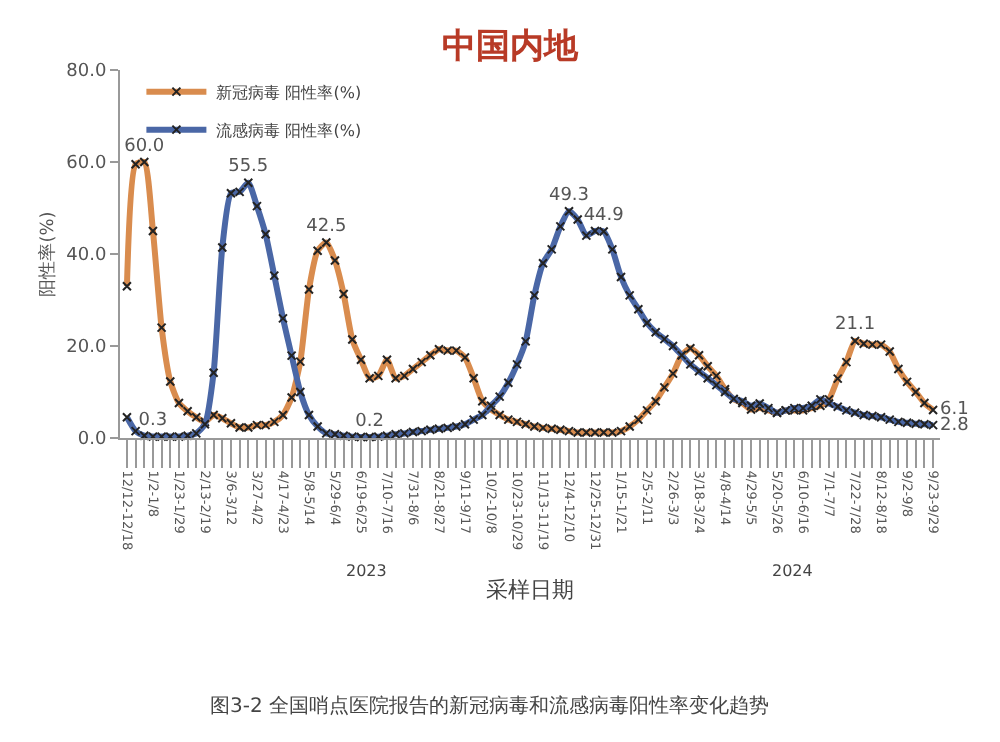  I want to click on data-label: 49.3, so click(569, 195).